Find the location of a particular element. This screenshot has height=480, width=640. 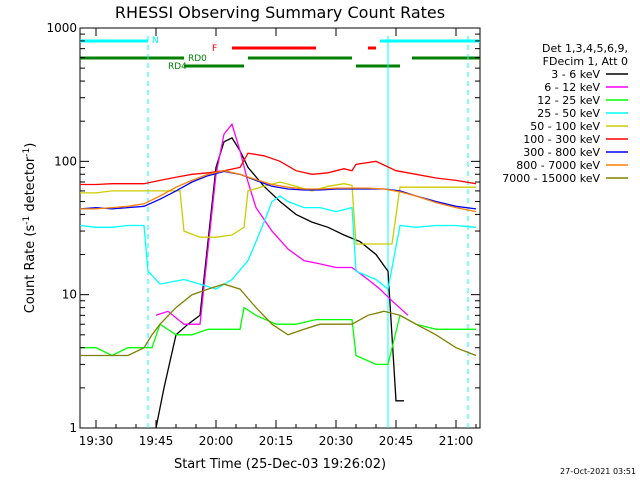

legend-entry-label: 3 - 6 keV is located at coordinates (575, 74).